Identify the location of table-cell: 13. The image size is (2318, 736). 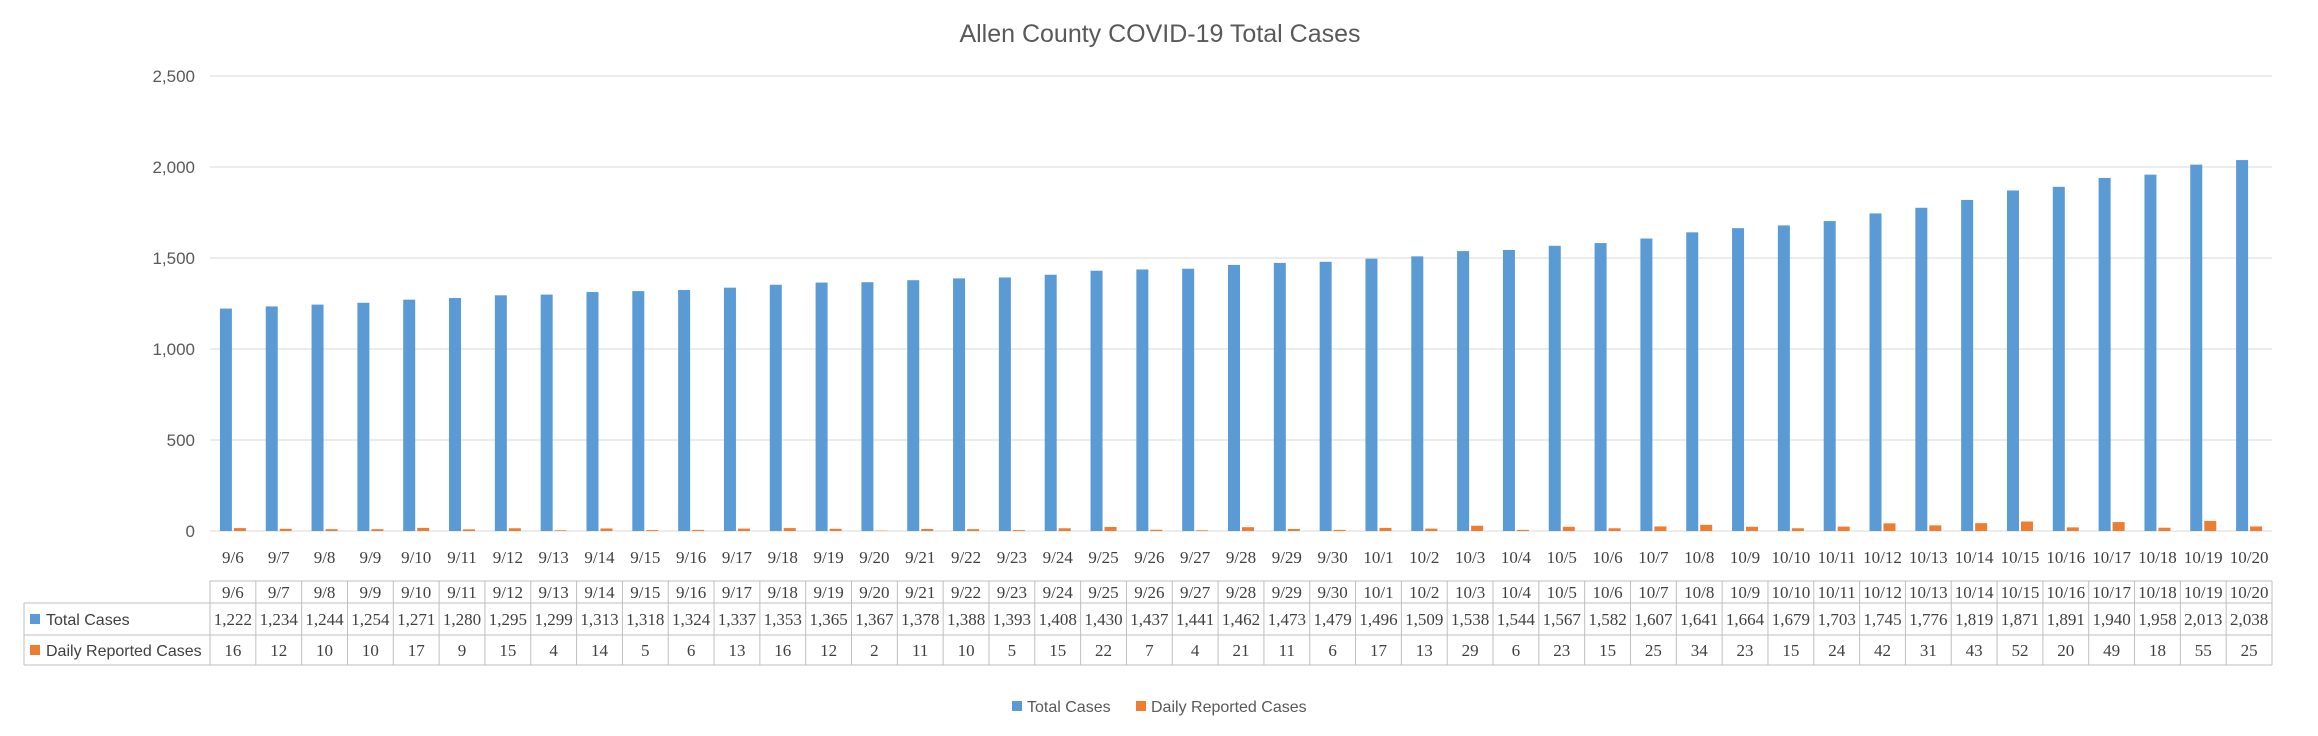
(1424, 650).